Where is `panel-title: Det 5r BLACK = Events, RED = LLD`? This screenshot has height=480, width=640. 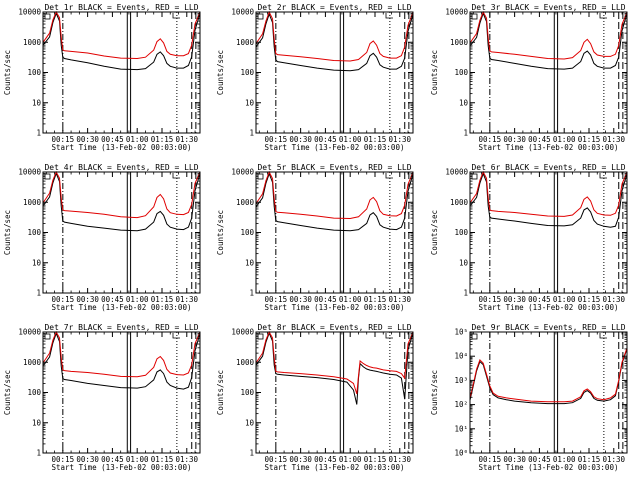 panel-title: Det 5r BLACK = Events, RED = LLD is located at coordinates (334, 167).